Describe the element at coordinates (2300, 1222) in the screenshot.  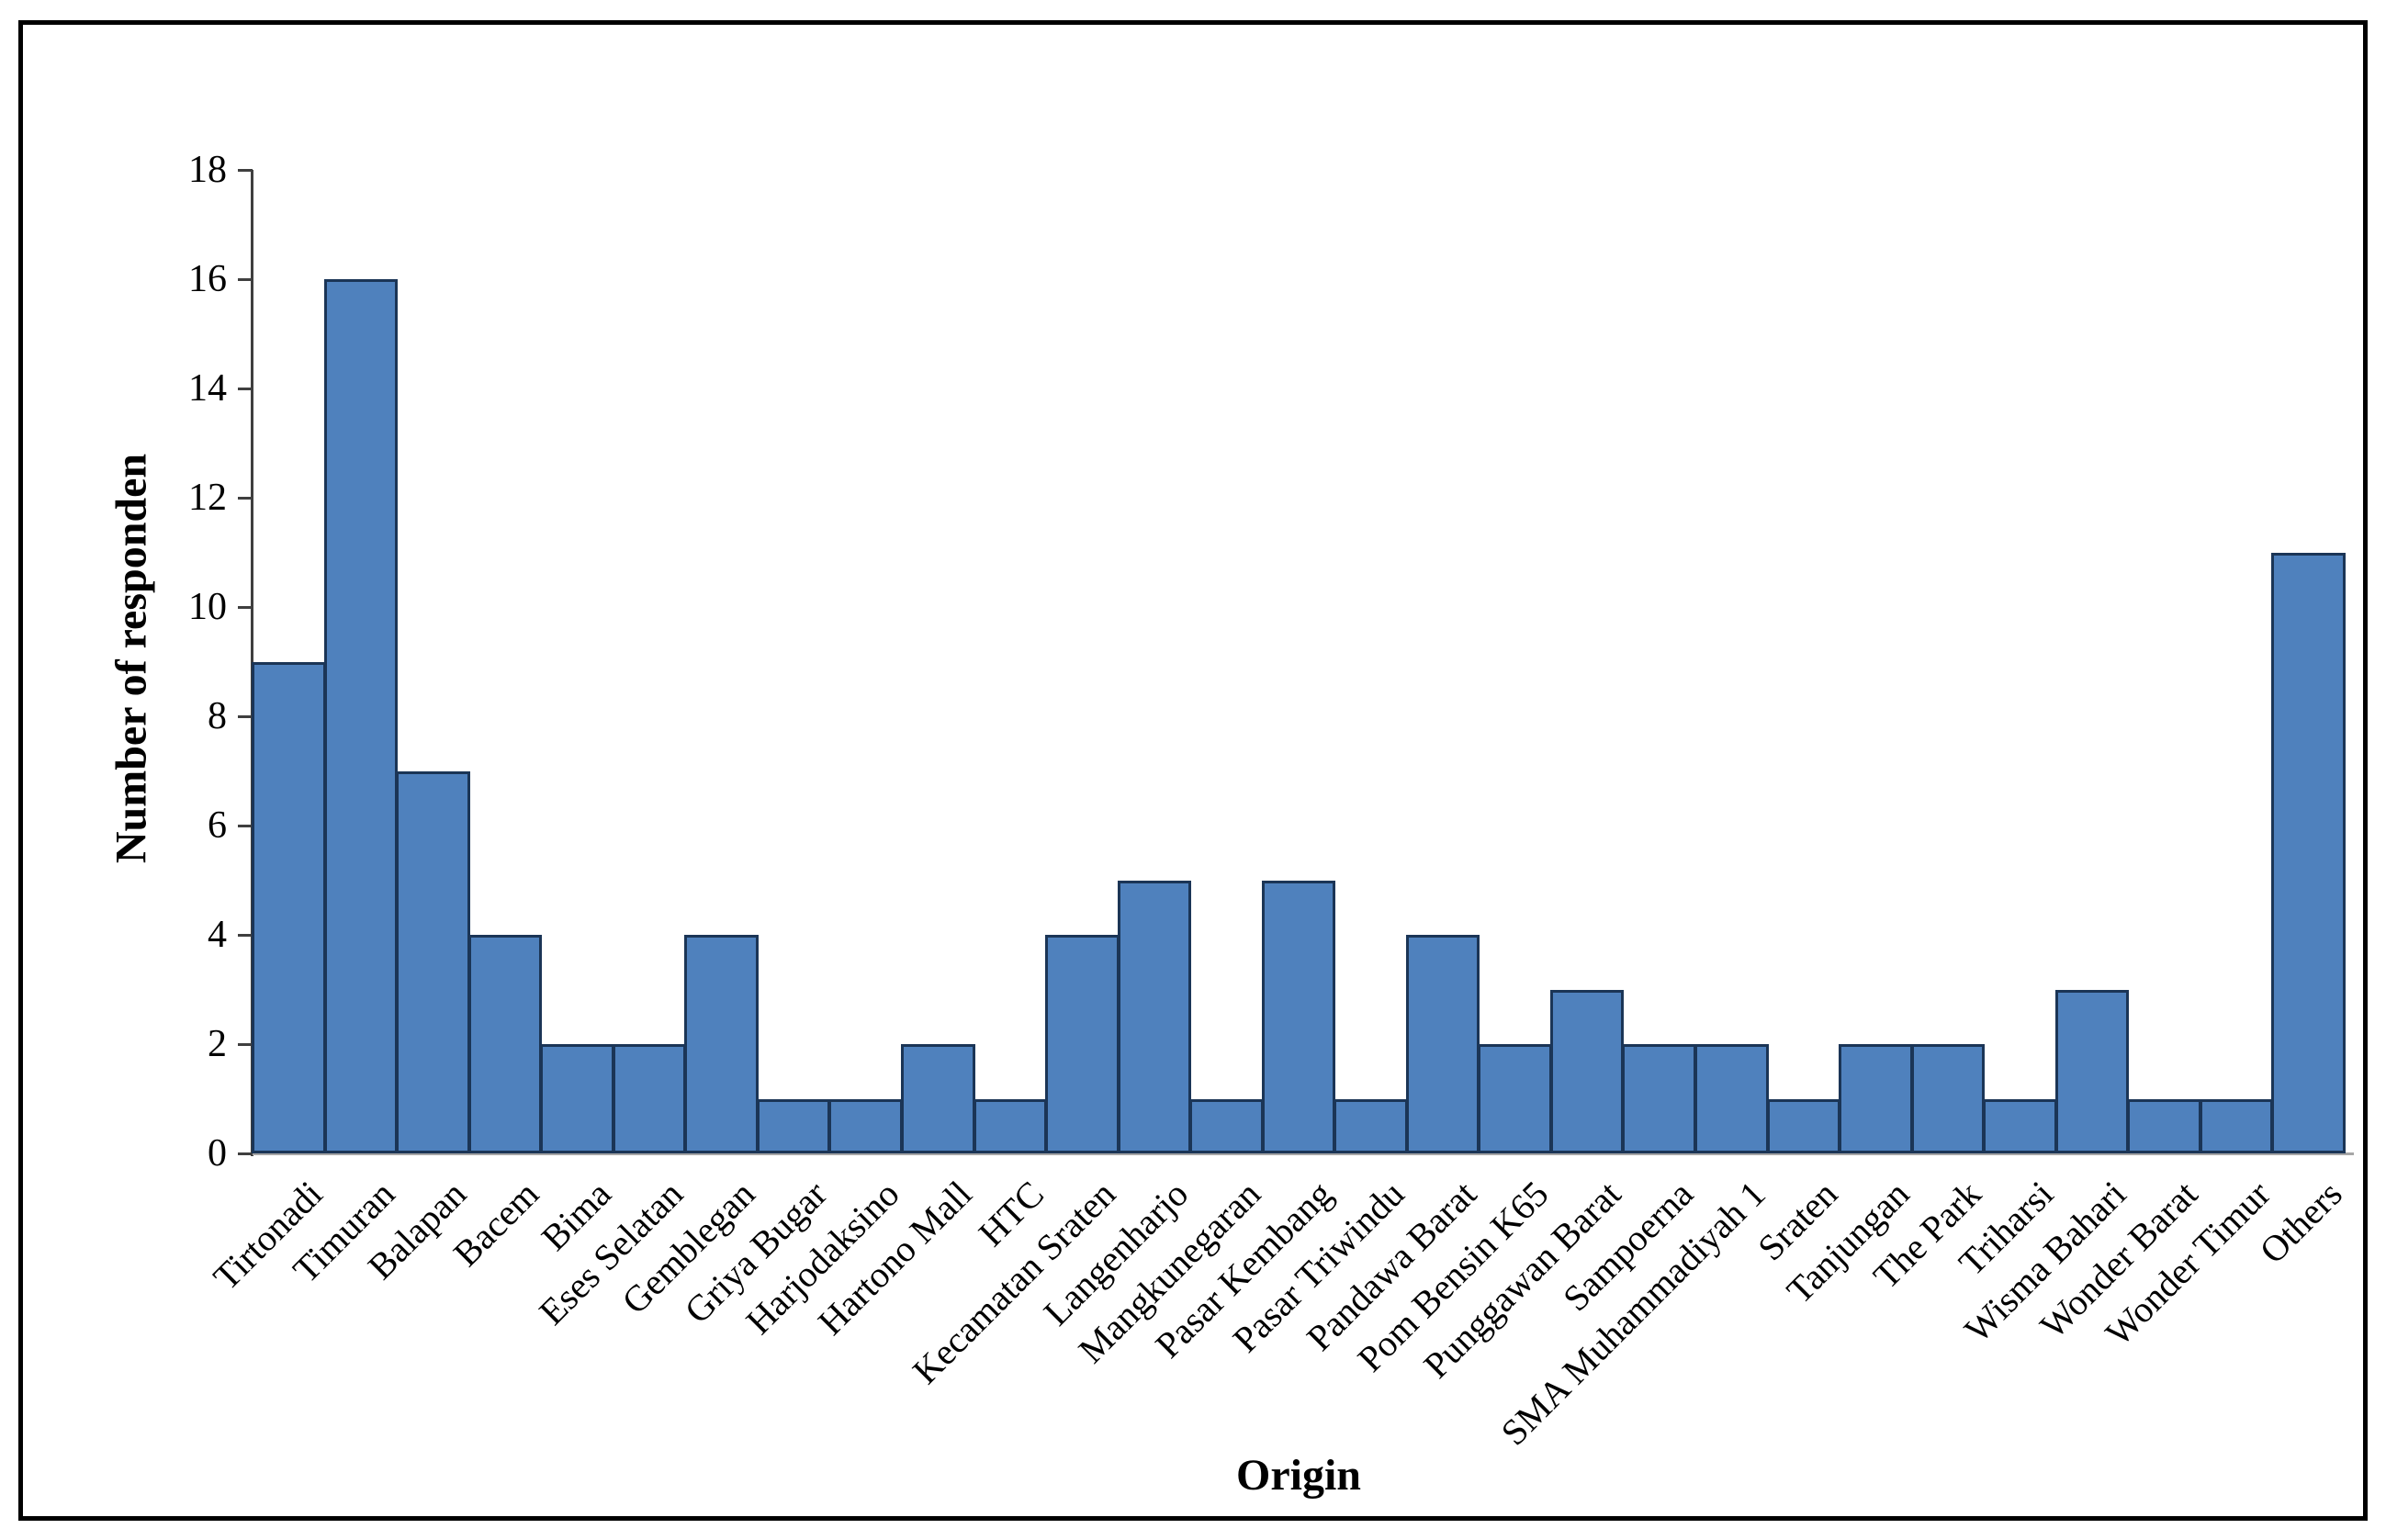
I see `x-tick-label: Others` at that location.